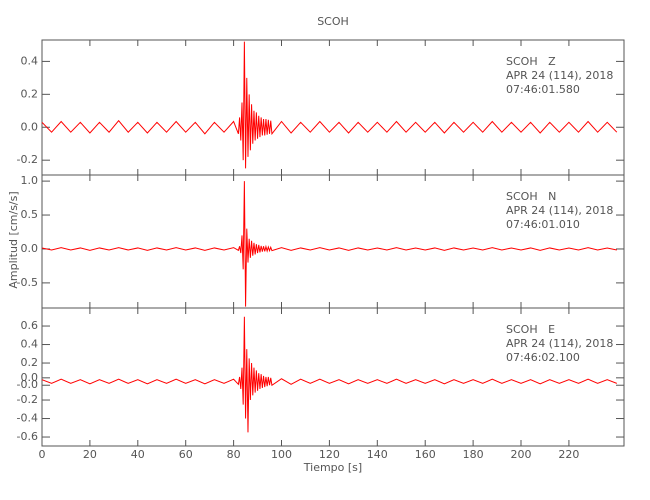 The height and width of the screenshot is (500, 650). Describe the element at coordinates (27, 282) in the screenshot. I see `y-tick-label: -0.5` at that location.